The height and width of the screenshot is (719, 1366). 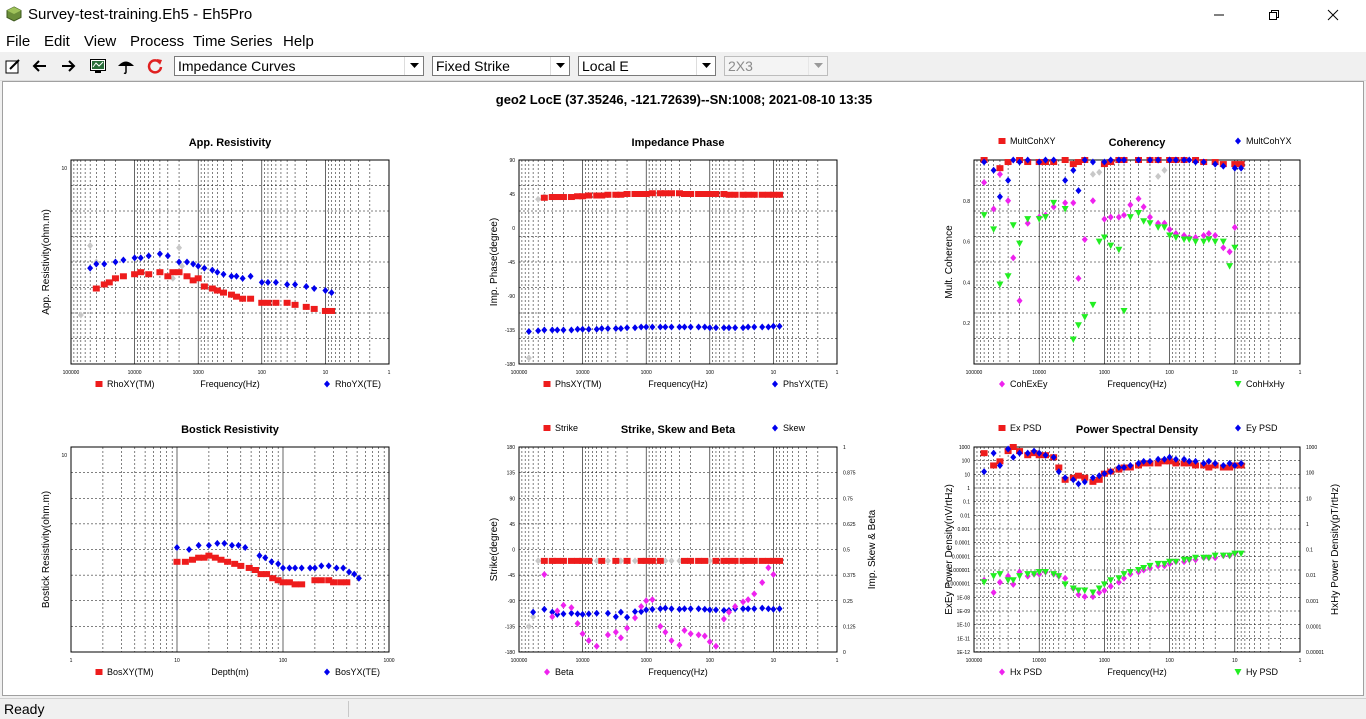 What do you see at coordinates (837, 661) in the screenshot?
I see `x-tick-label: 1` at bounding box center [837, 661].